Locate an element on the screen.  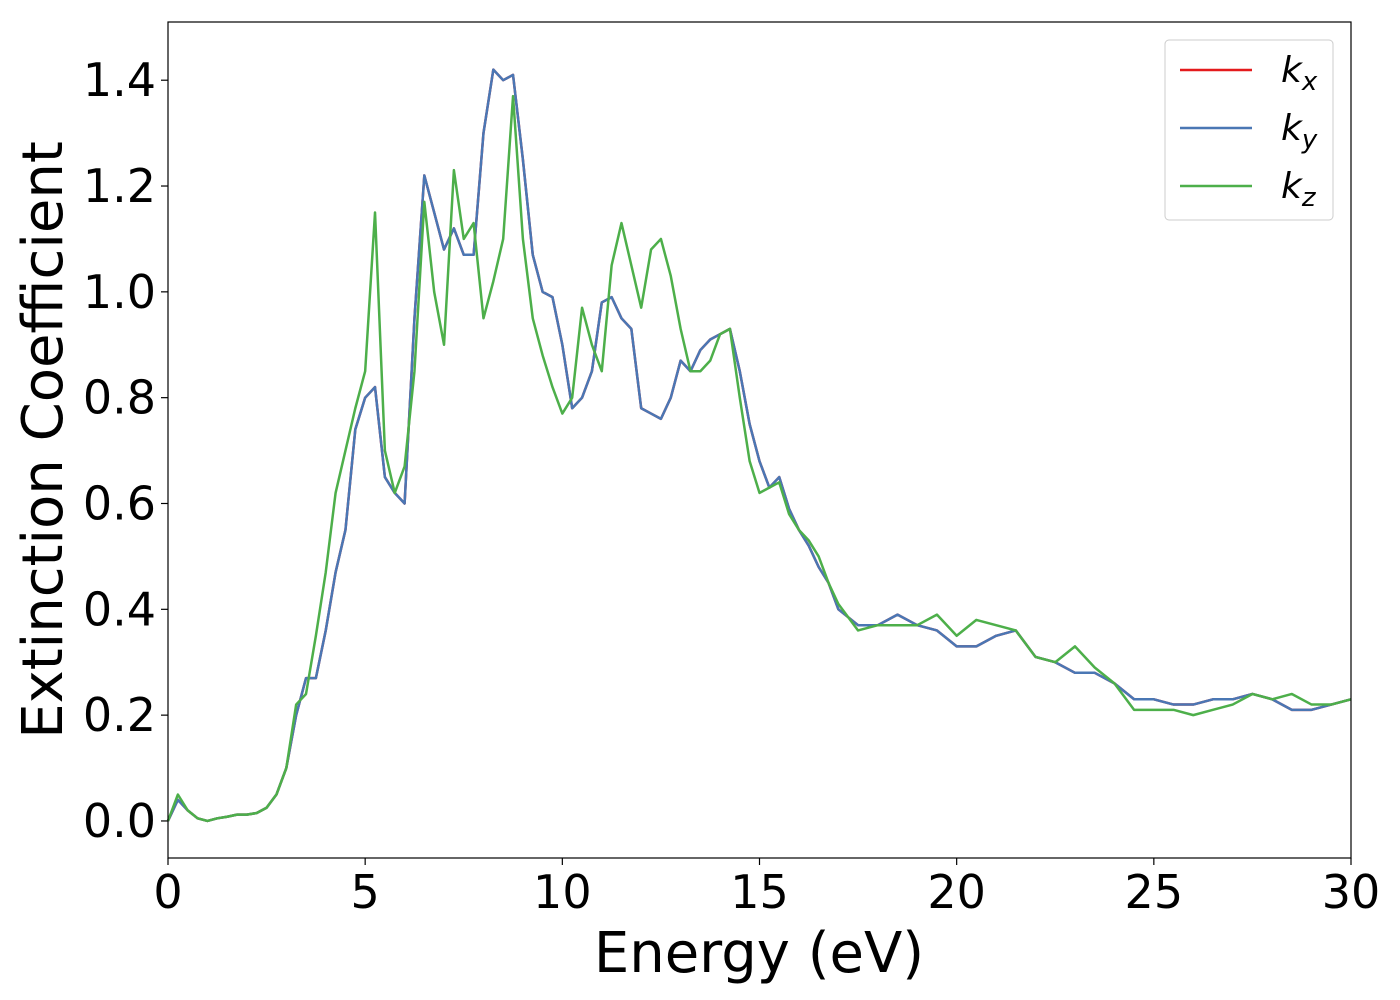
x-tick-label: 10 is located at coordinates (562, 892).